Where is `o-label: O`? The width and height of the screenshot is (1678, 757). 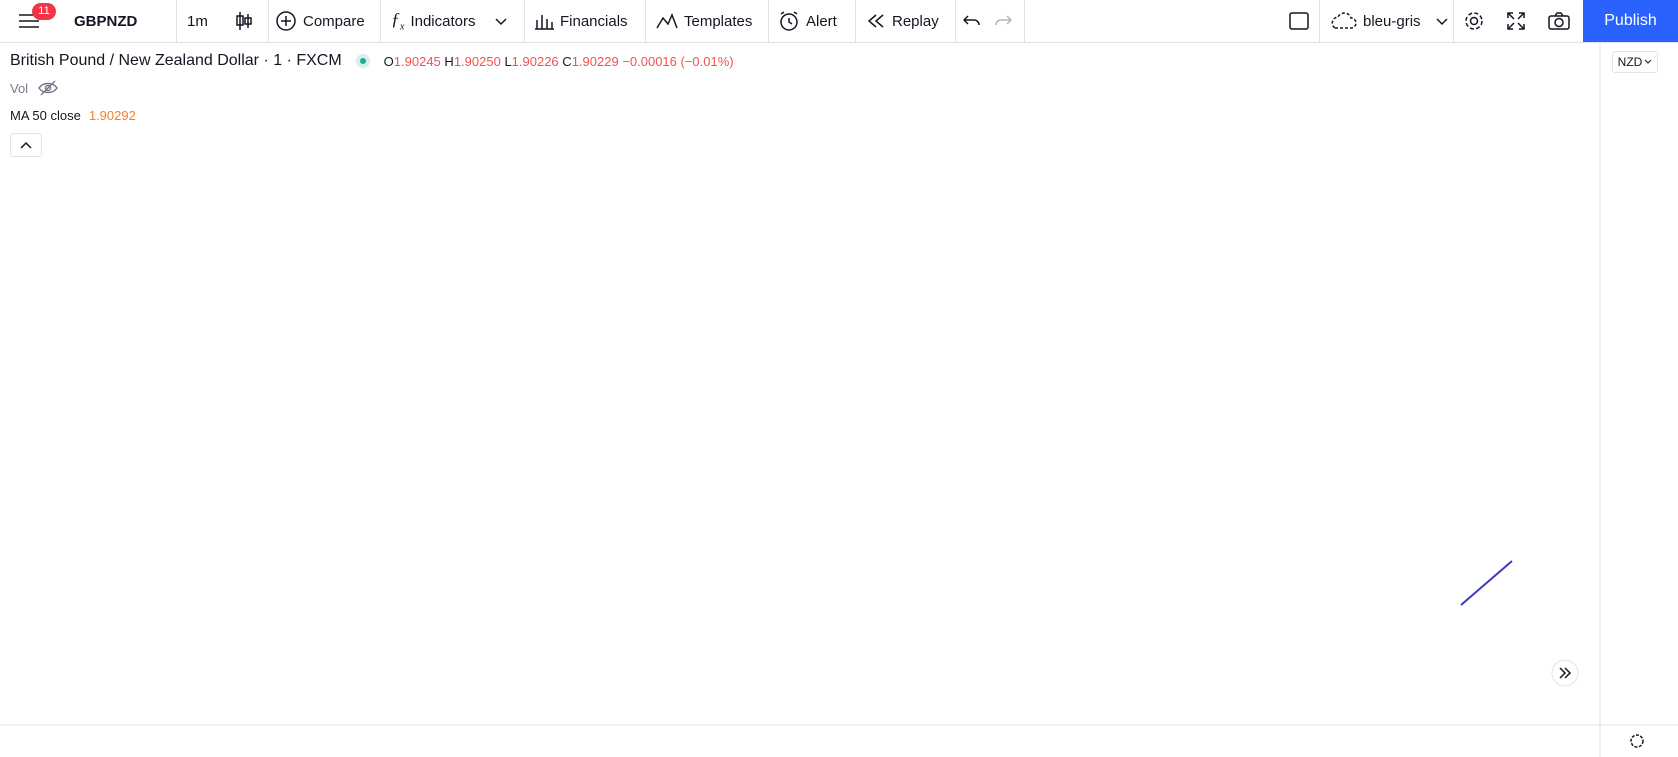 o-label: O is located at coordinates (388, 61).